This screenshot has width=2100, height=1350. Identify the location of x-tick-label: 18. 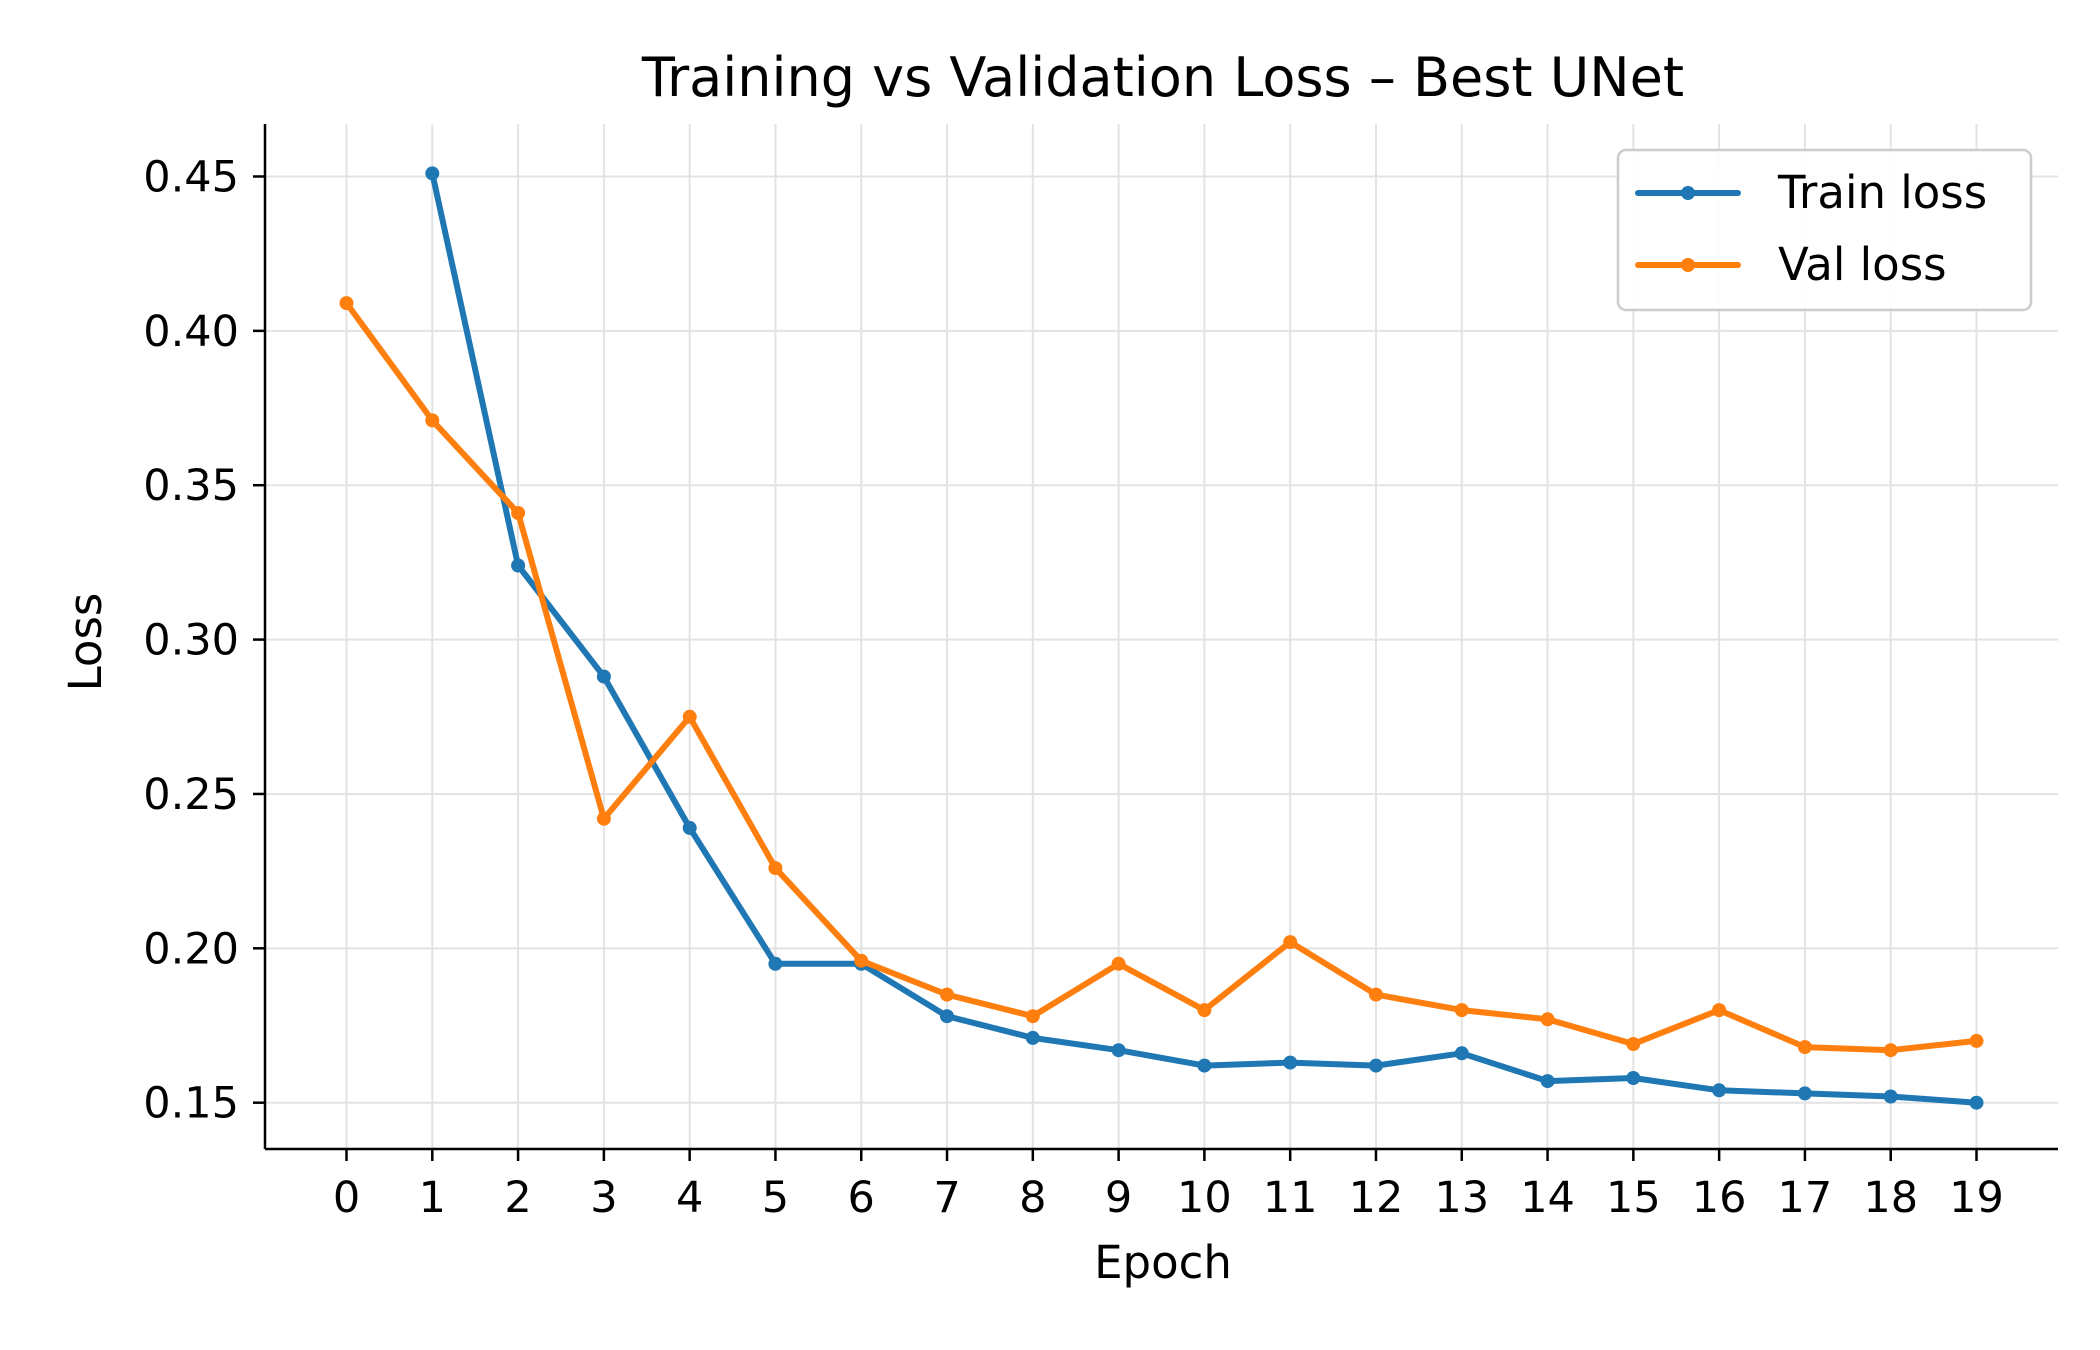
(1890, 1198).